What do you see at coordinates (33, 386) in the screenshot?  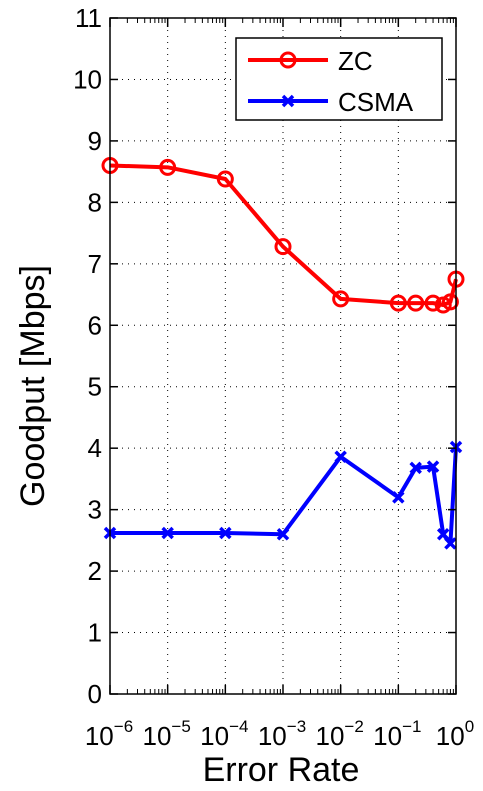 I see `y-axis-title: Goodput [Mbps]` at bounding box center [33, 386].